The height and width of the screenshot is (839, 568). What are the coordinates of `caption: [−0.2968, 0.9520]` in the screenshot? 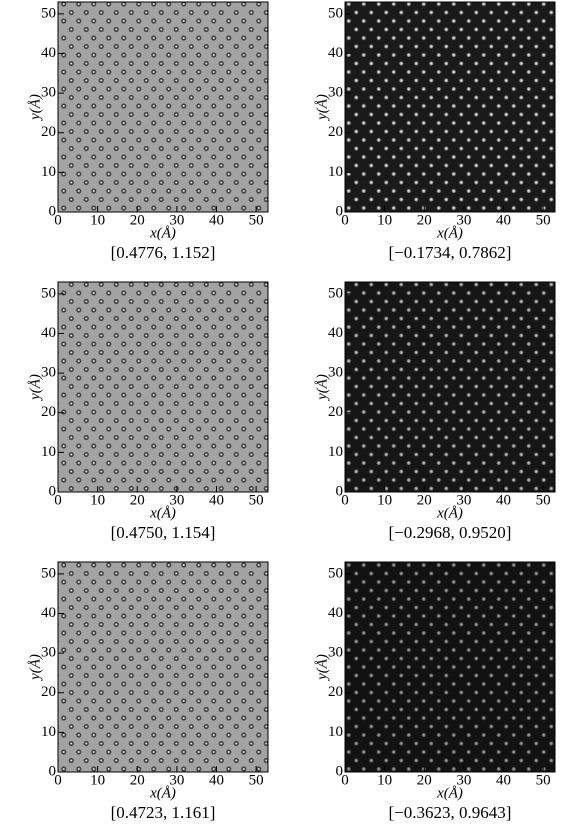 It's located at (450, 532).